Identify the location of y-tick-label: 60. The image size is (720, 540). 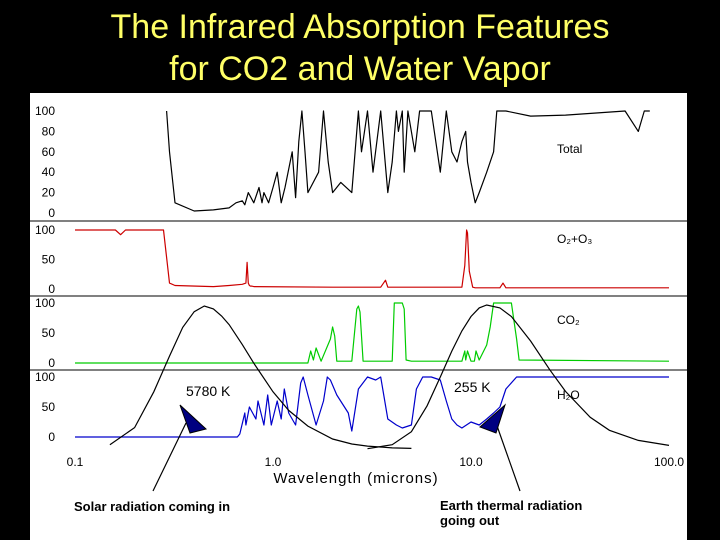
(49, 152).